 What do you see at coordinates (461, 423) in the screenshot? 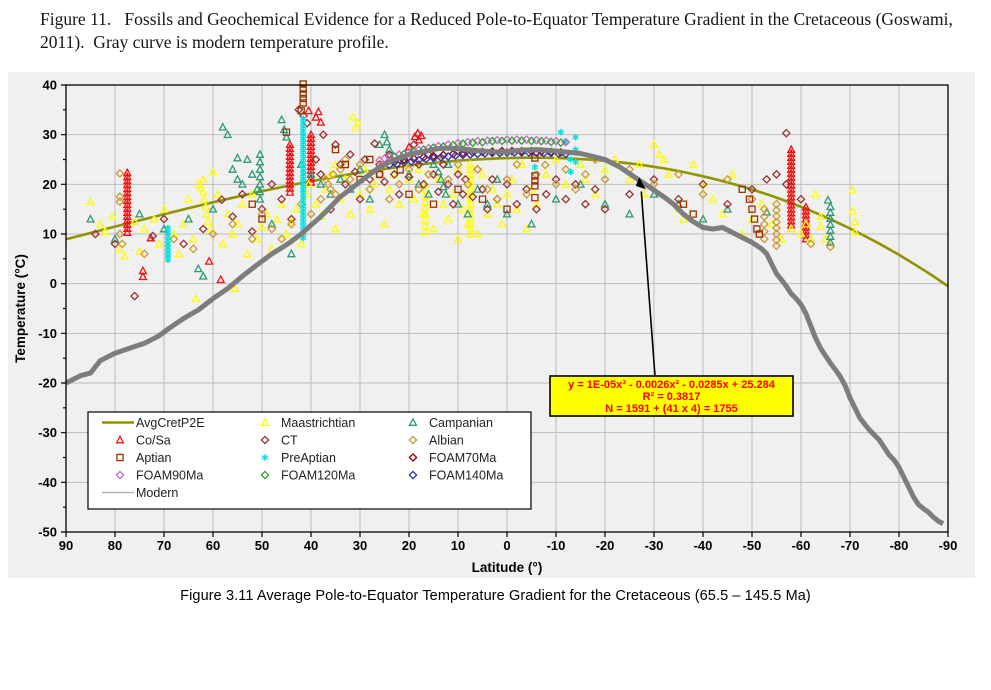
I see `legend-label: Campanian` at bounding box center [461, 423].